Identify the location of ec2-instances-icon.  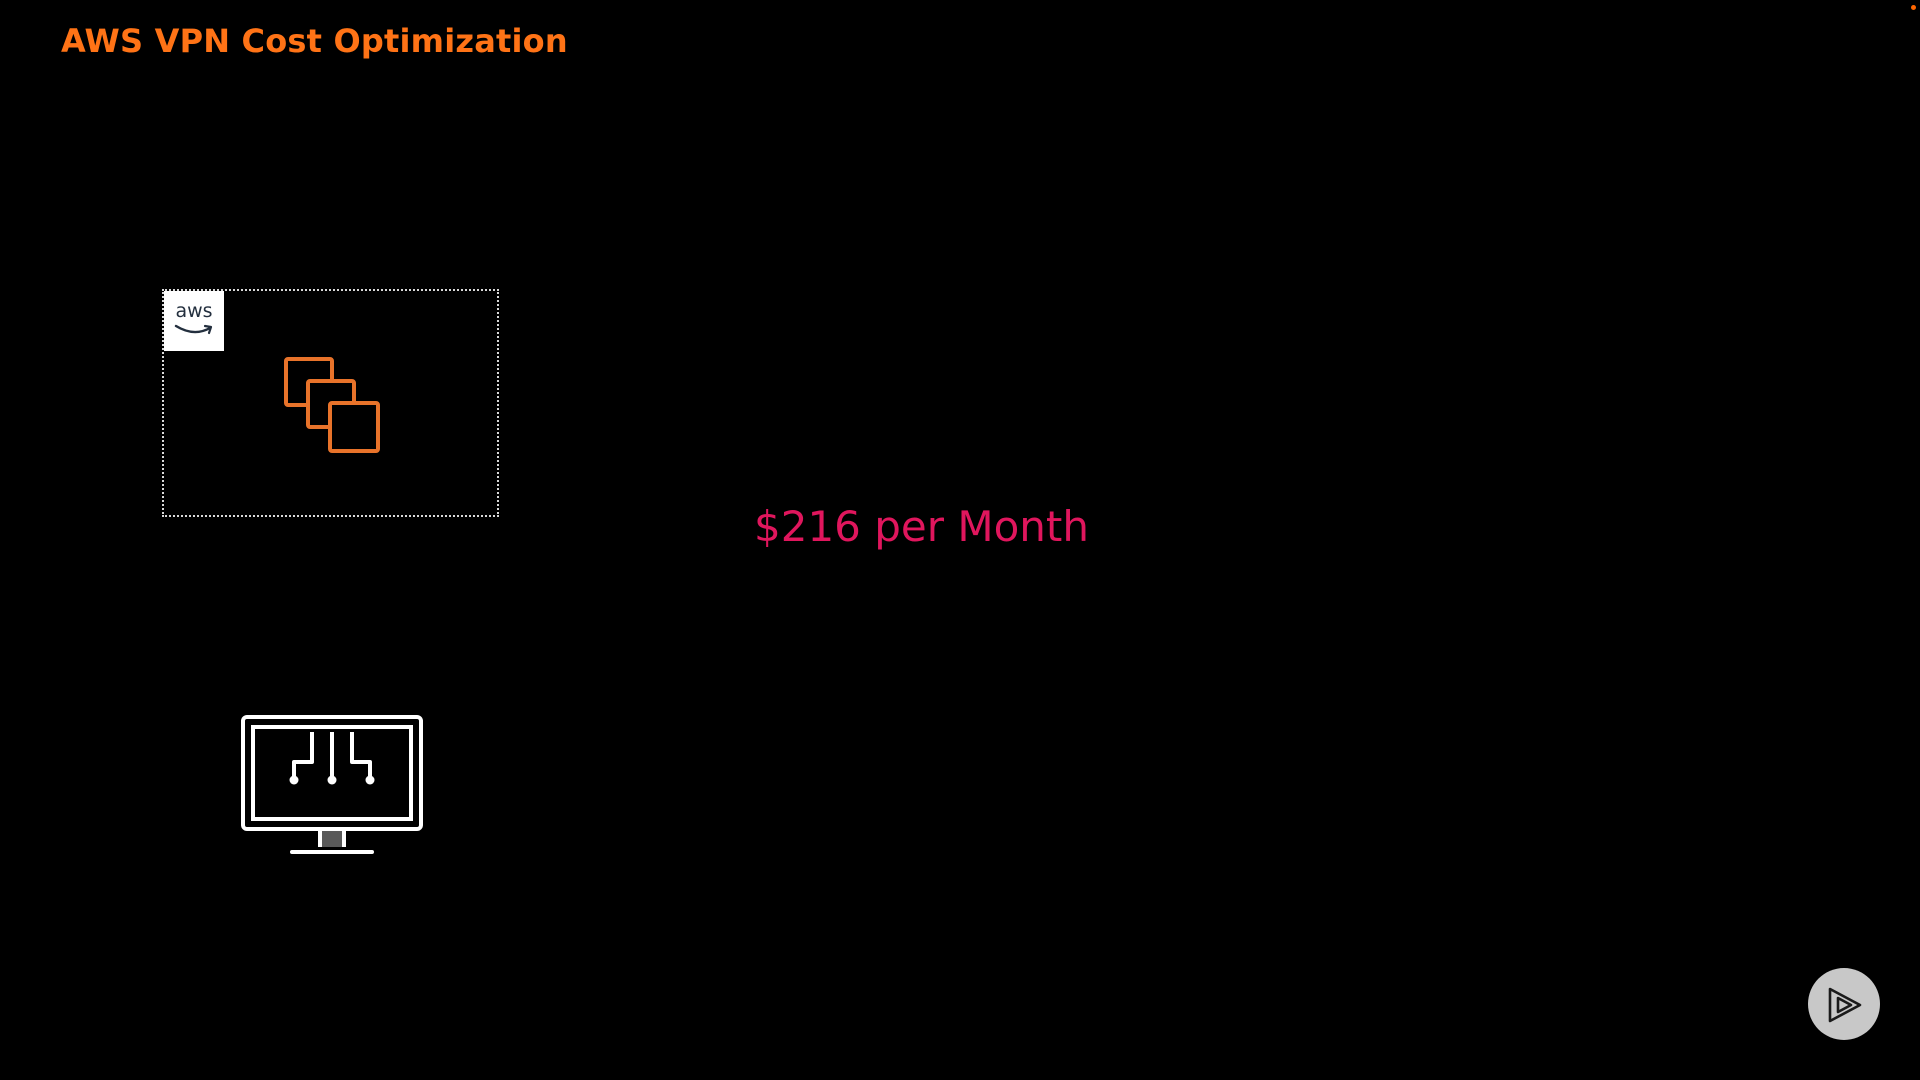
(332, 405).